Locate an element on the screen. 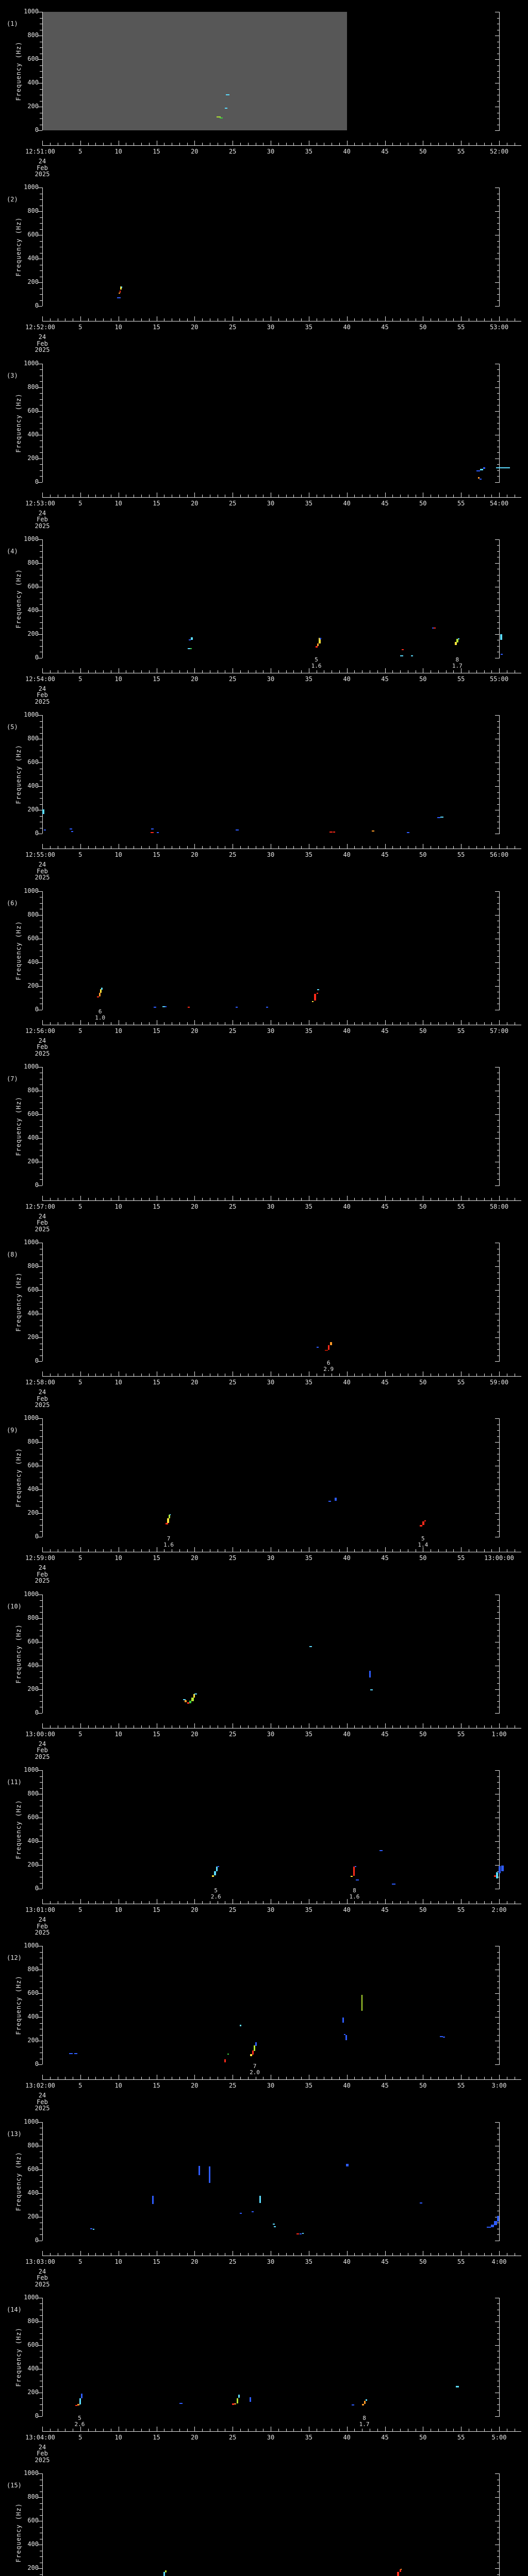 This screenshot has width=528, height=2576. y-tick-label: 600 is located at coordinates (33, 1641).